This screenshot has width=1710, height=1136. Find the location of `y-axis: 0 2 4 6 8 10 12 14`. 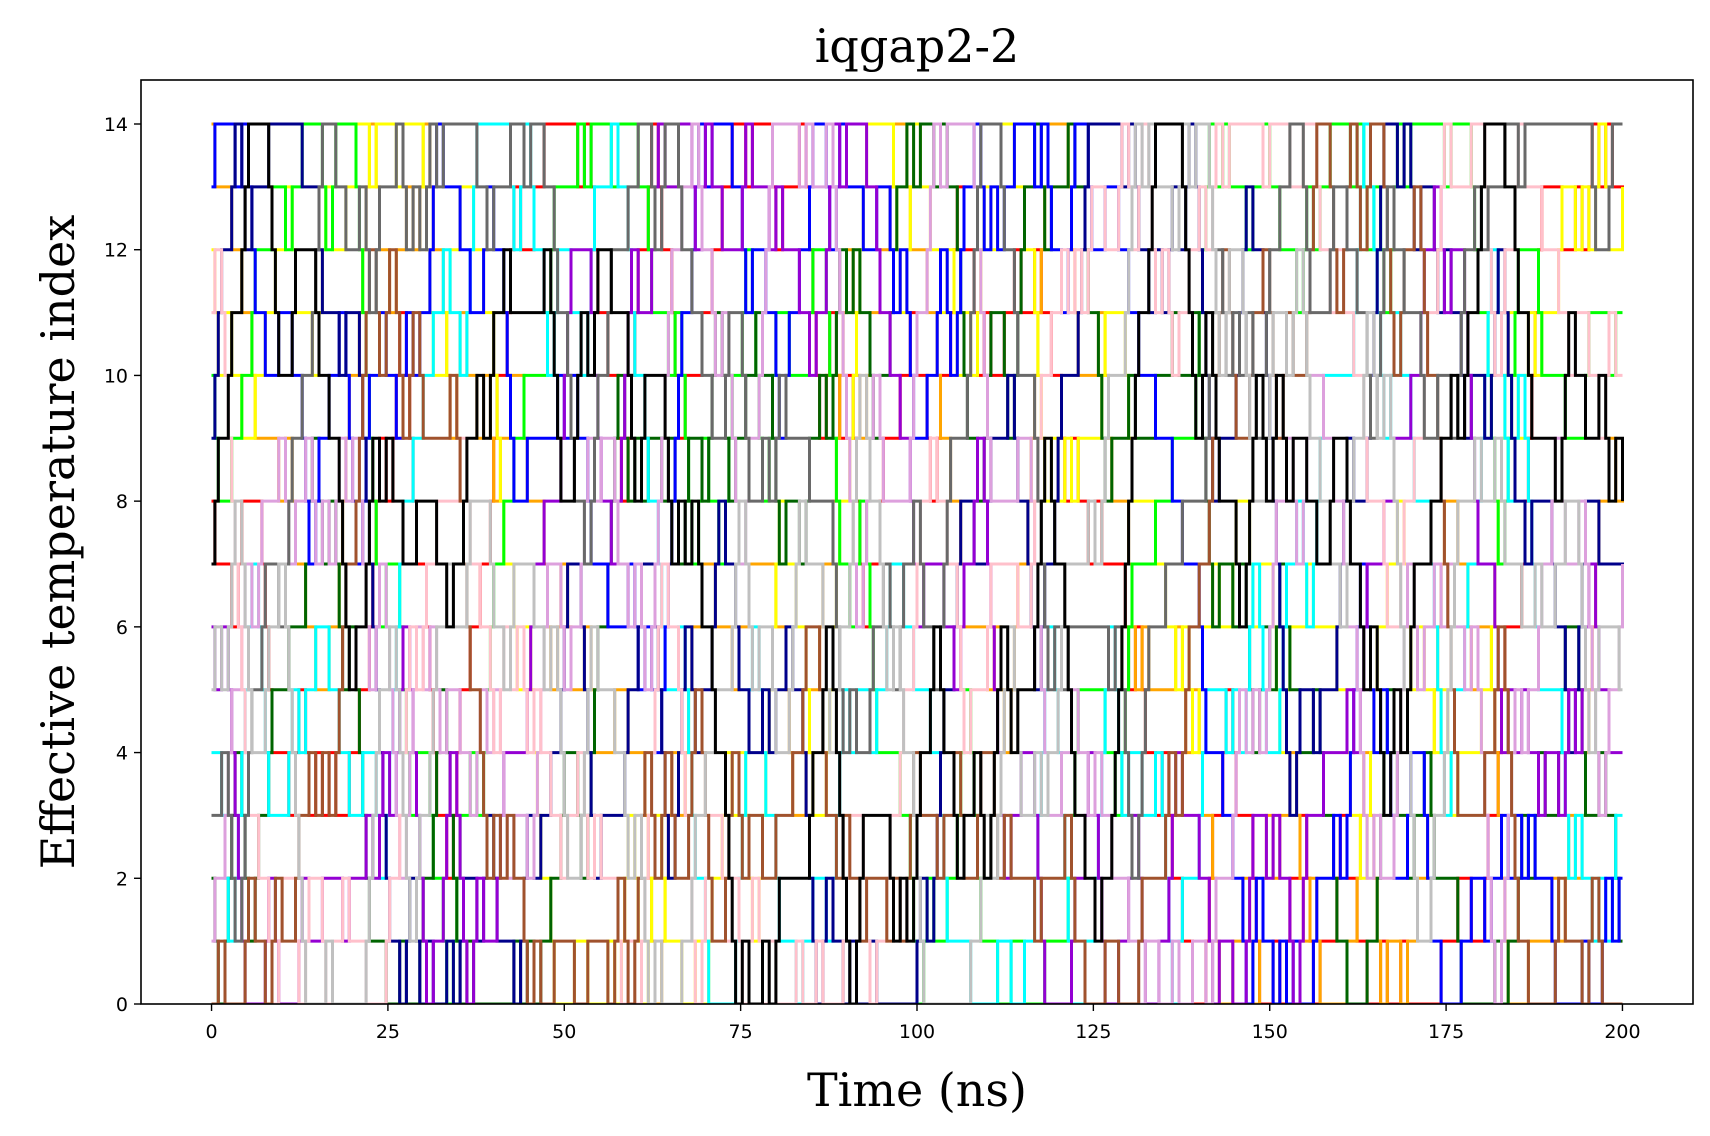

y-axis: 0 2 4 6 8 10 12 14 is located at coordinates (122, 565).